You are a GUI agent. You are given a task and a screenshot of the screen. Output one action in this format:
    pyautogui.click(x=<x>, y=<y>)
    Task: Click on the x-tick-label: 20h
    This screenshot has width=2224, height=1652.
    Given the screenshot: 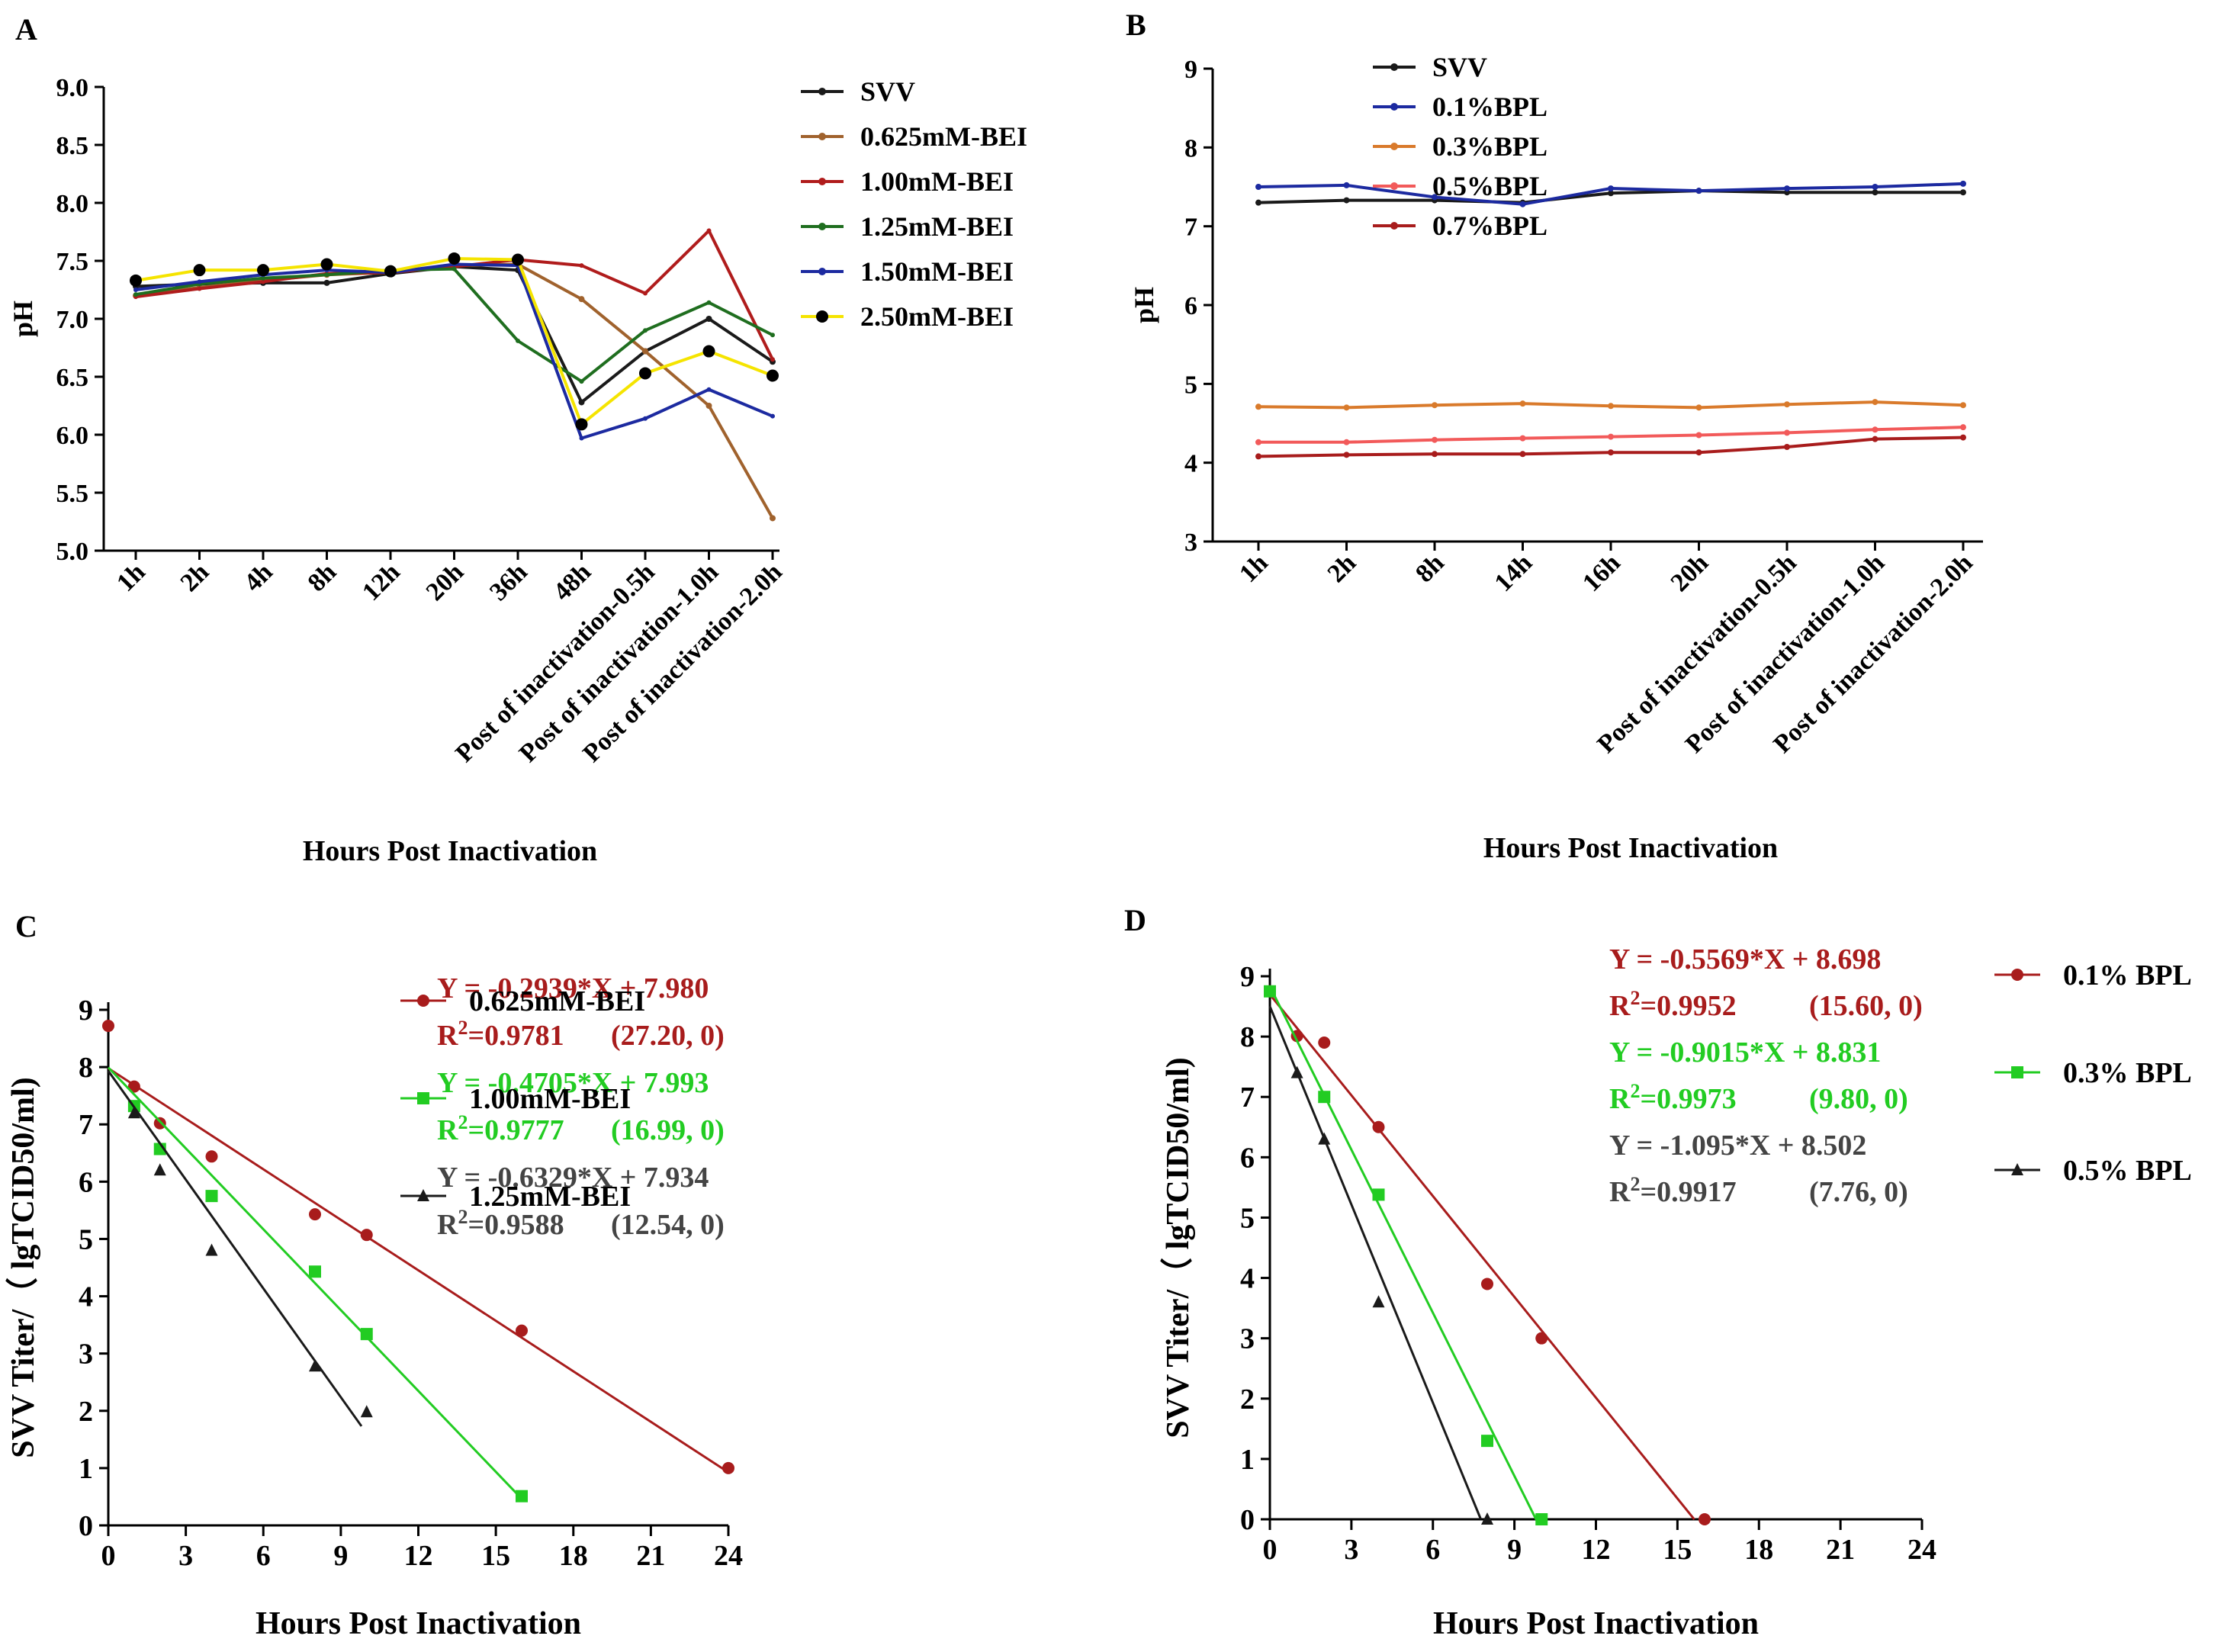 What is the action you would take?
    pyautogui.click(x=446, y=582)
    